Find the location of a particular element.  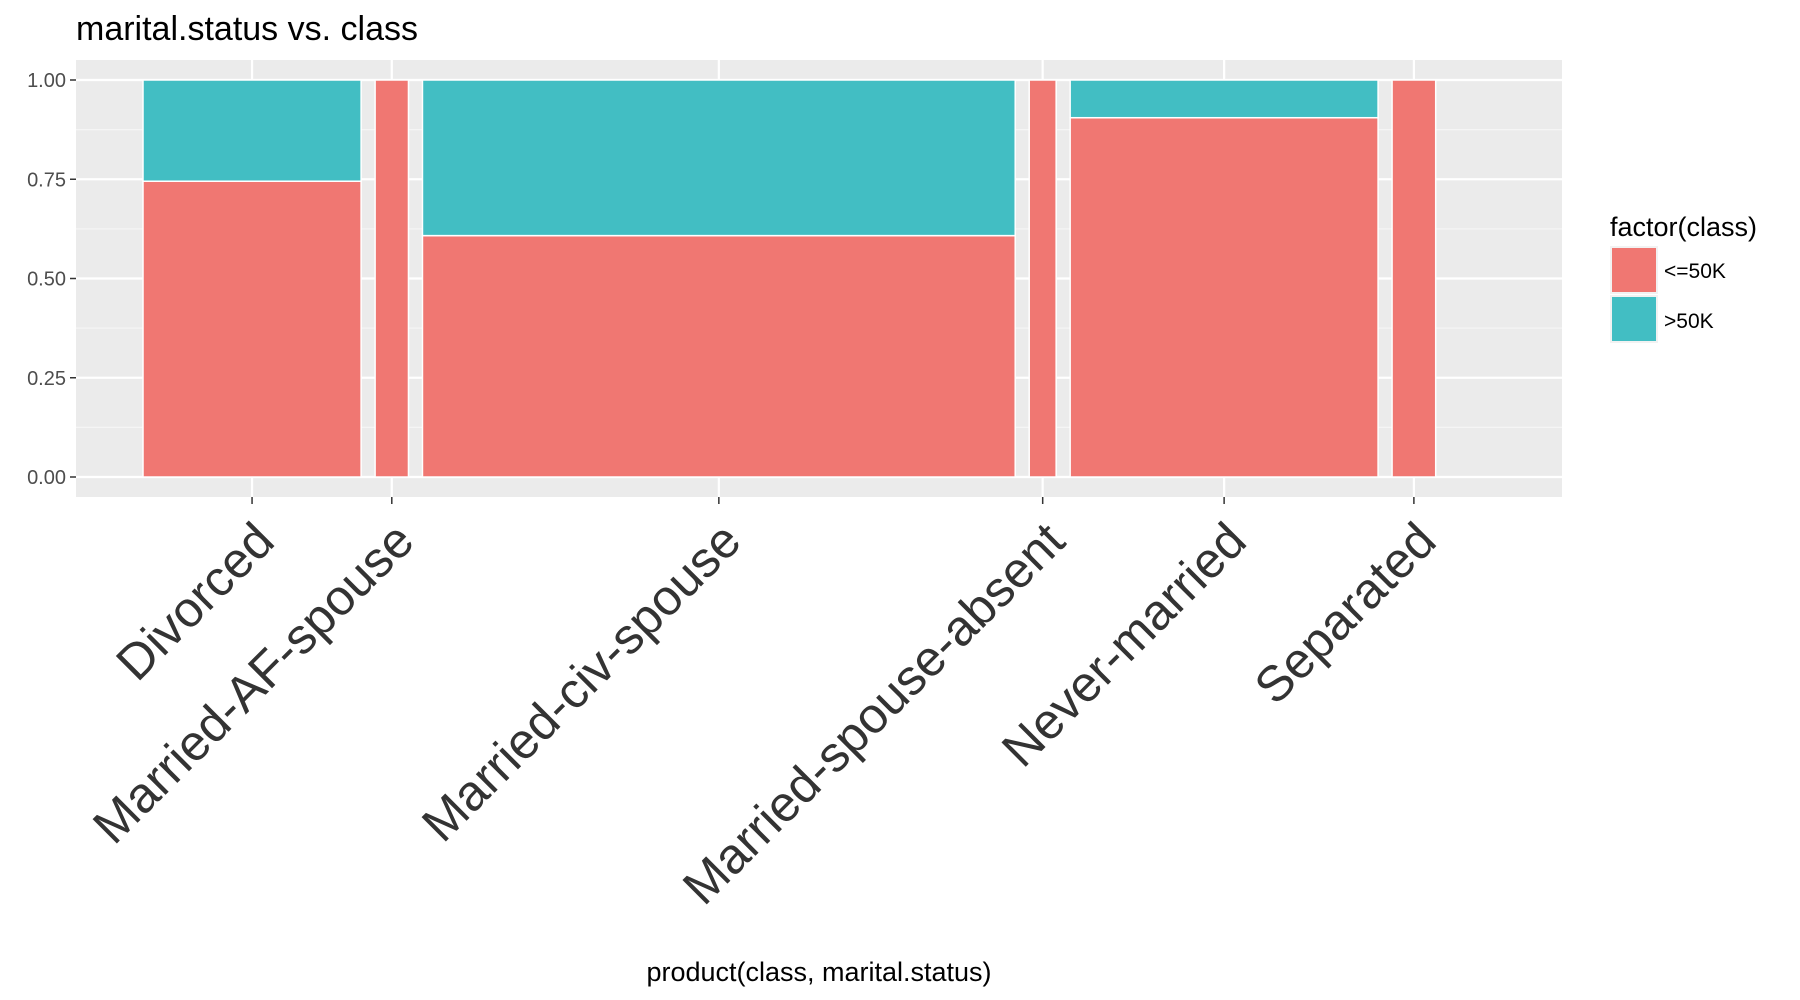

tile-le50k-married-af-spouse is located at coordinates (392, 278).